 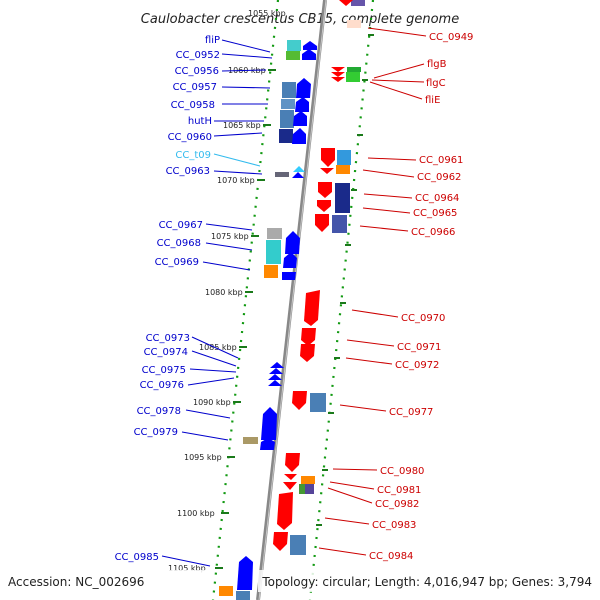 I want to click on label-CC_0963: CC_0963, so click(x=188, y=171).